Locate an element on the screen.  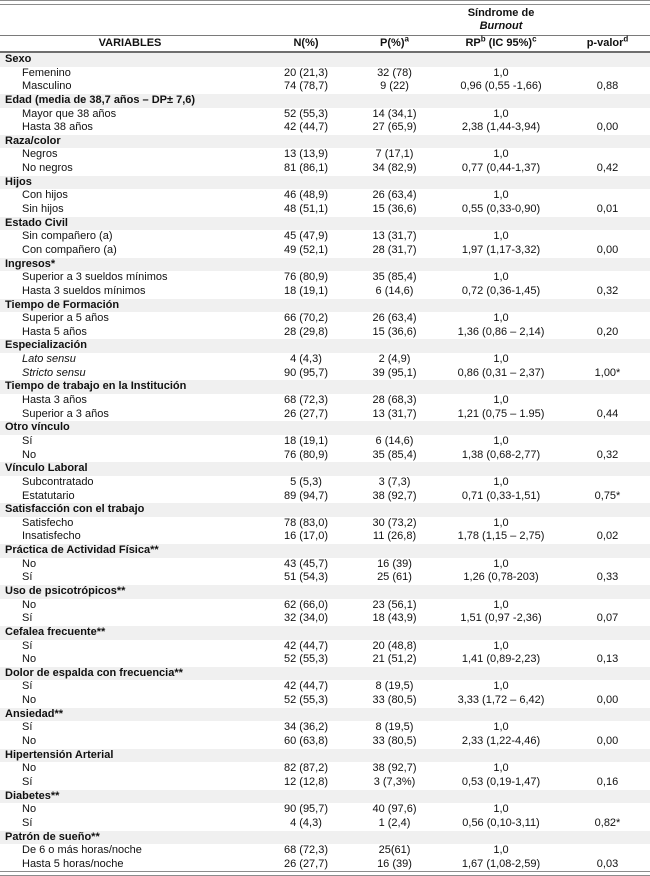
cell-rp: 1,26 (0,78-203) is located at coordinates (501, 577).